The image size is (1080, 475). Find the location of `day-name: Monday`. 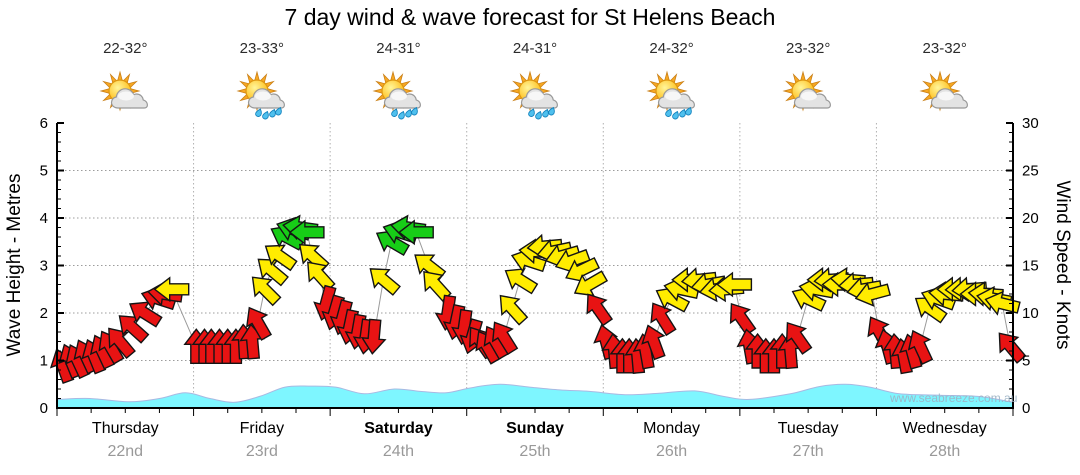

day-name: Monday is located at coordinates (672, 428).